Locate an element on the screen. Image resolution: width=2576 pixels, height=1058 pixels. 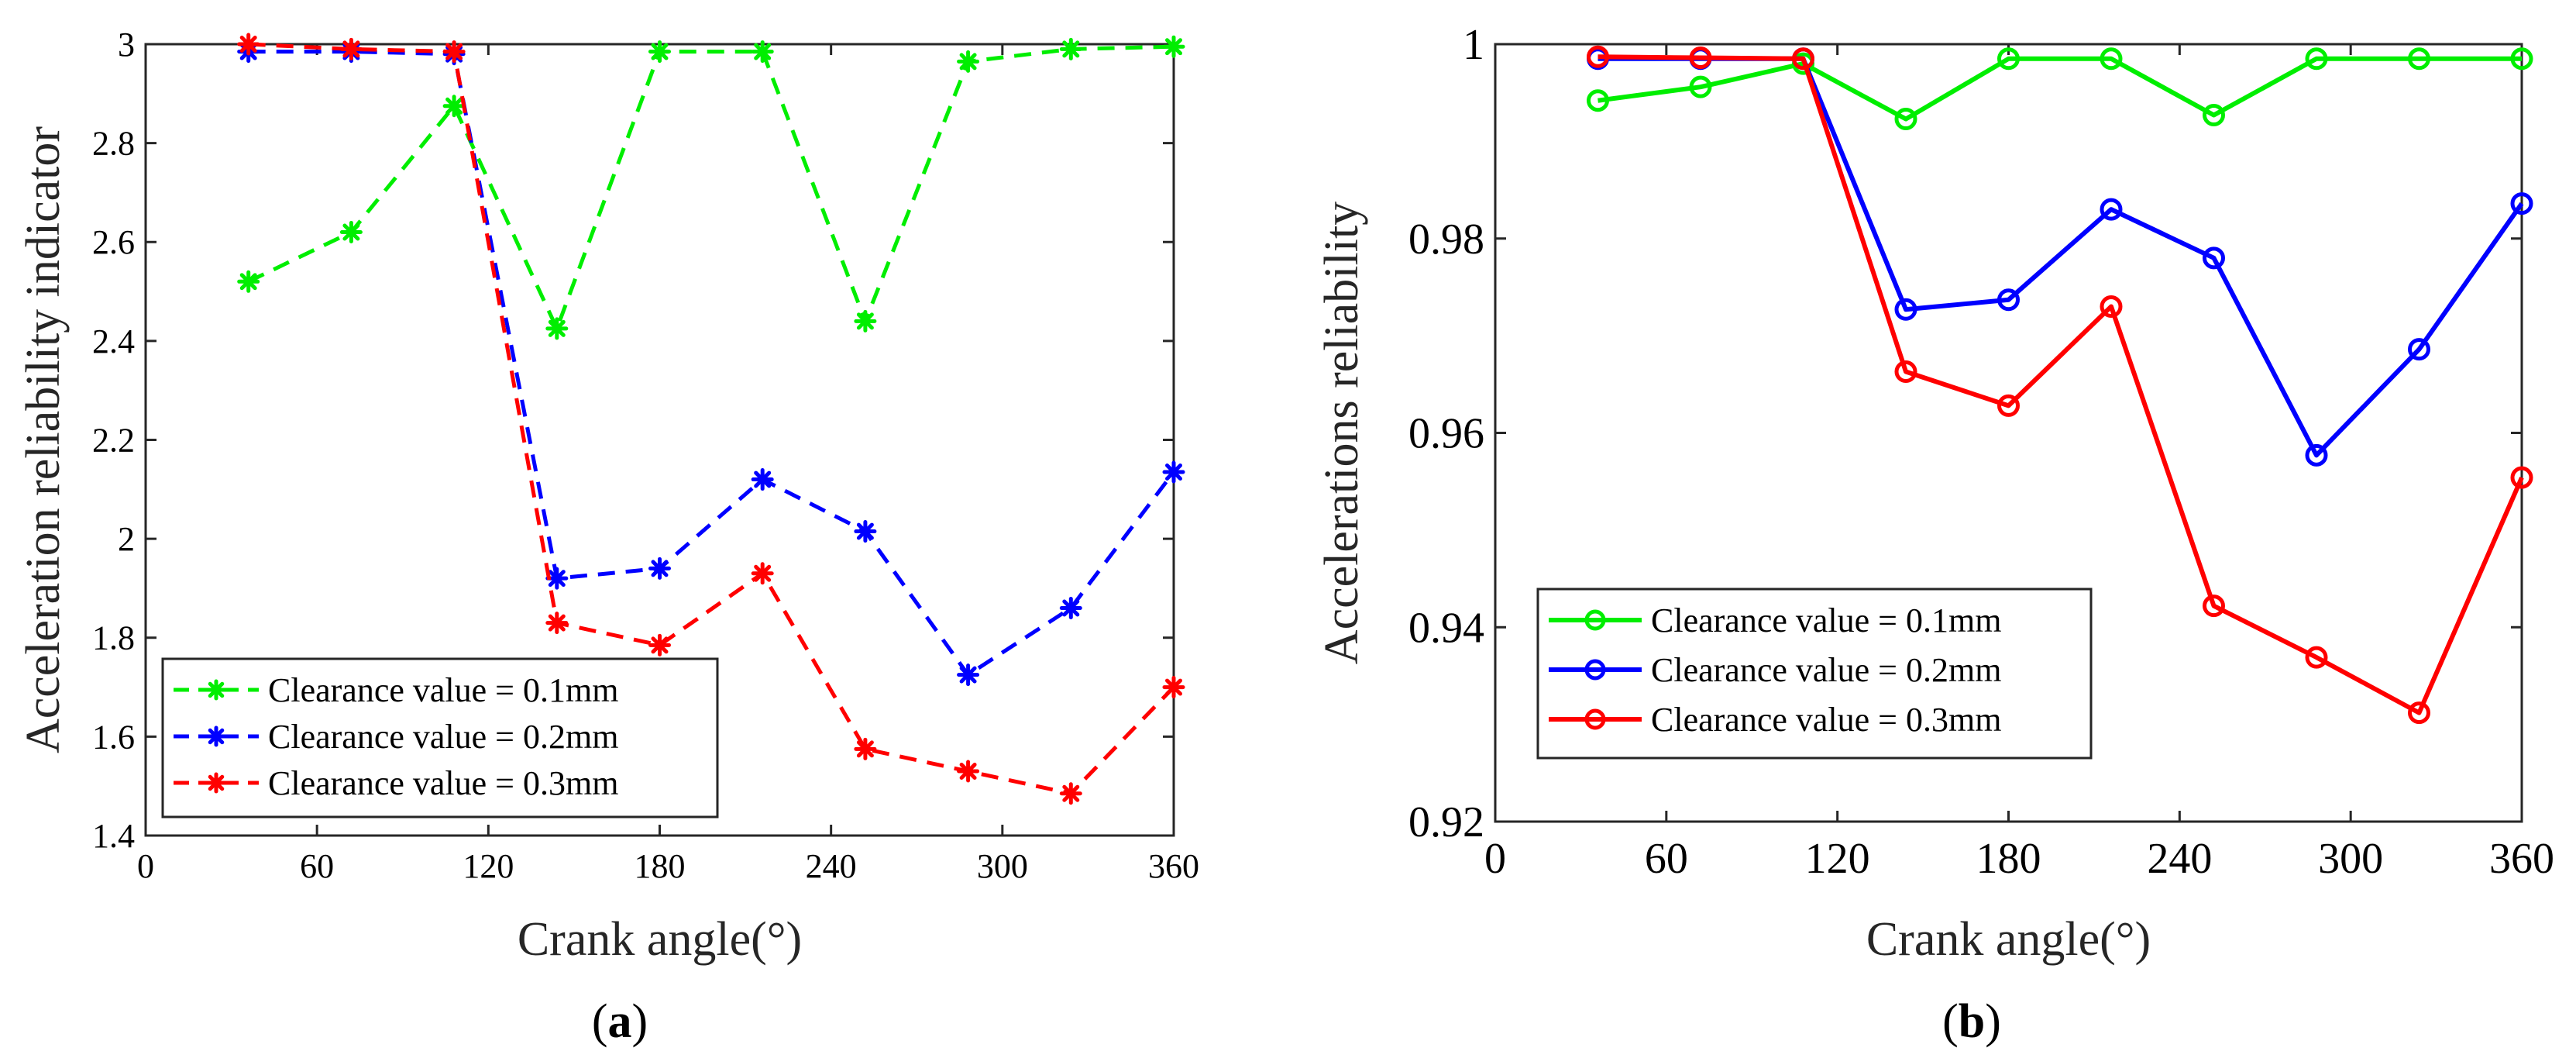
y-tick-label: 1 is located at coordinates (1473, 45).